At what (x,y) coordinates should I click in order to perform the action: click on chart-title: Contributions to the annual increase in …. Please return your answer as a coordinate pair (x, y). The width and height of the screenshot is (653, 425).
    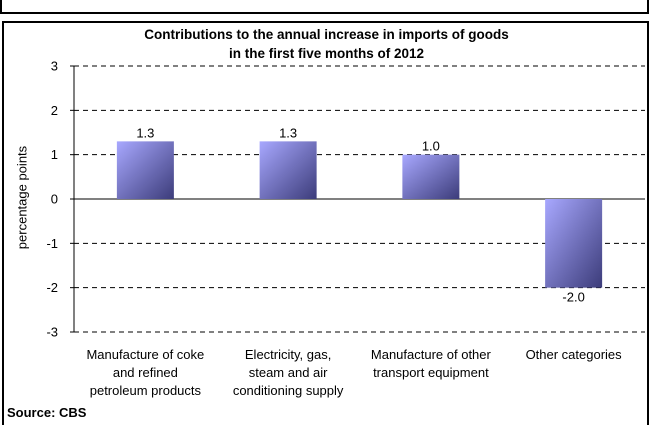
    Looking at the image, I should click on (326, 44).